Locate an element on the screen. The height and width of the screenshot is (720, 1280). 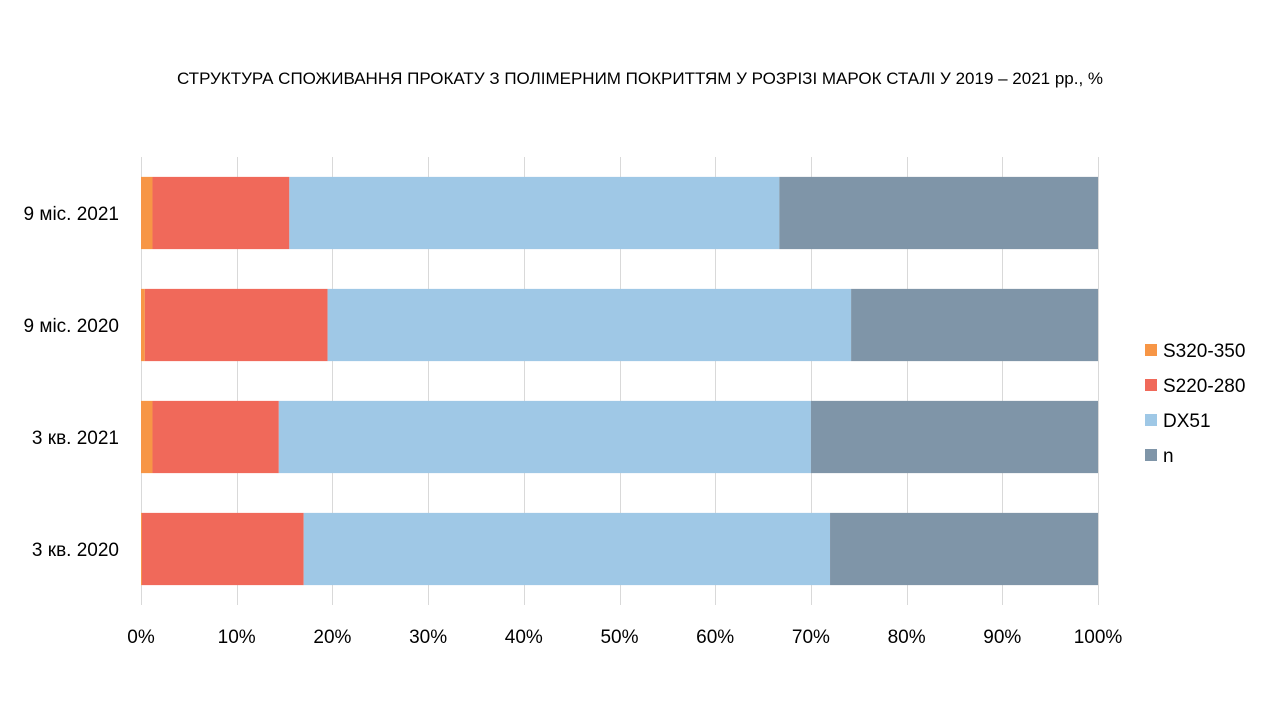
x-tick-label: 80% is located at coordinates (907, 637).